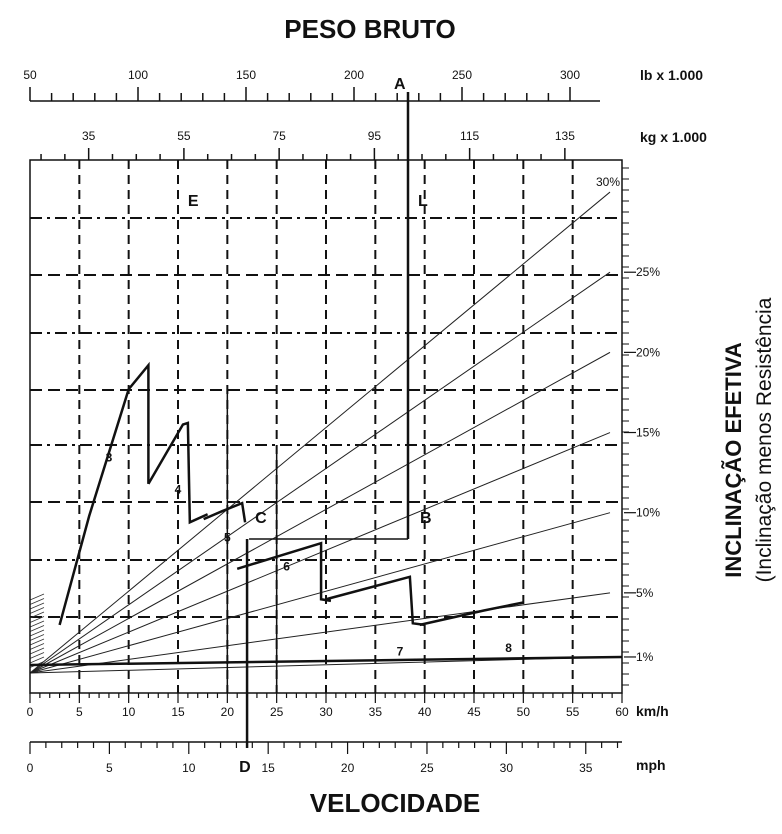 This screenshot has height=834, width=782. I want to click on lb-tick-label: 300, so click(570, 75).